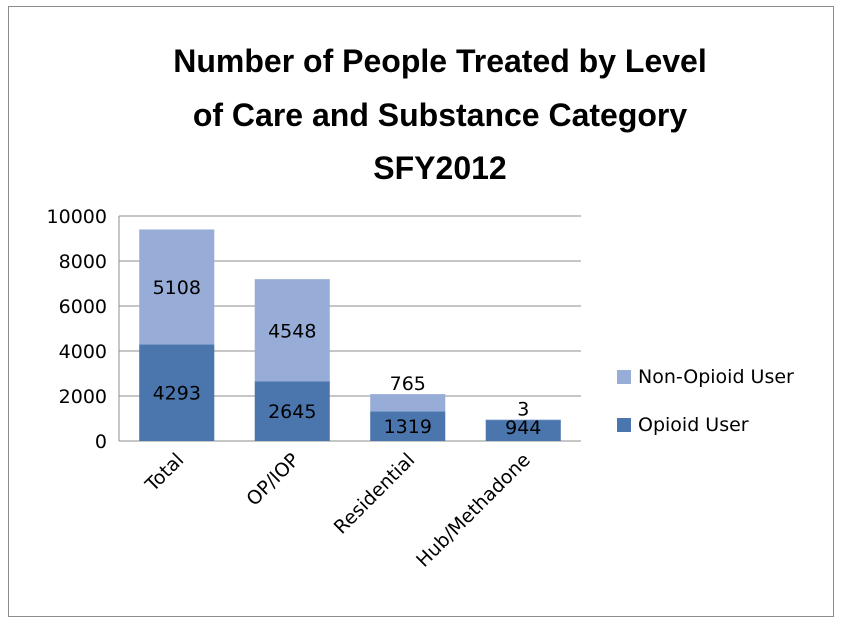 This screenshot has height=622, width=841. Describe the element at coordinates (177, 288) in the screenshot. I see `data-label: 5108` at that location.